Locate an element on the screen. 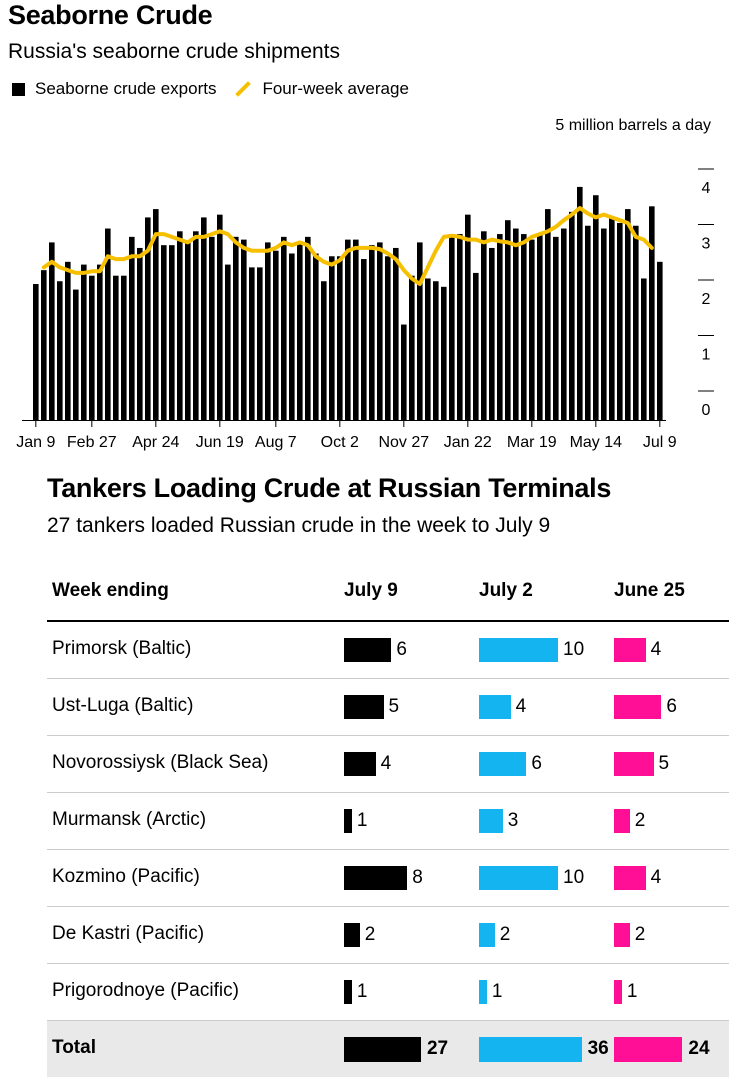  terminal-name: Primorsk (Baltic) is located at coordinates (122, 648).